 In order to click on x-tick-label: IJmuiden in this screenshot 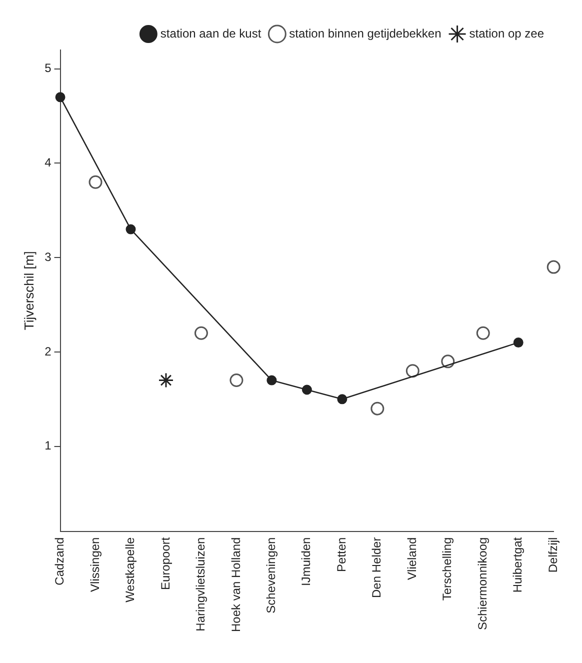, I will do `click(306, 561)`.